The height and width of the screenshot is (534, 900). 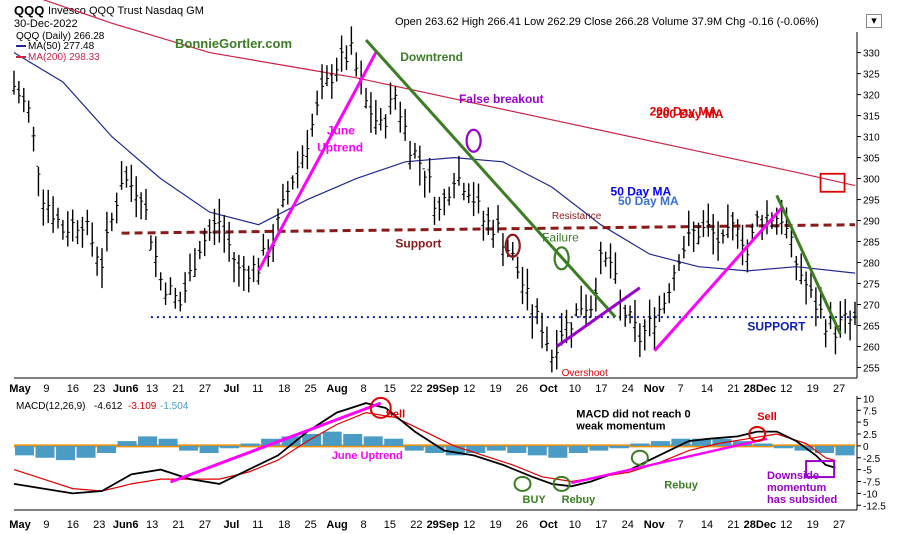 What do you see at coordinates (231, 389) in the screenshot?
I see `price-x-tick-label: Jul` at bounding box center [231, 389].